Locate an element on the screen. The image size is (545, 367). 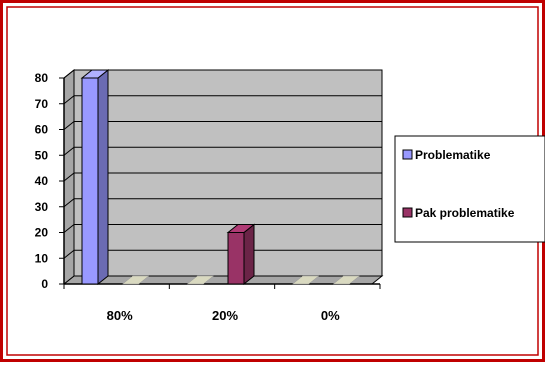
y-tick-label: 50 is located at coordinates (42, 155).